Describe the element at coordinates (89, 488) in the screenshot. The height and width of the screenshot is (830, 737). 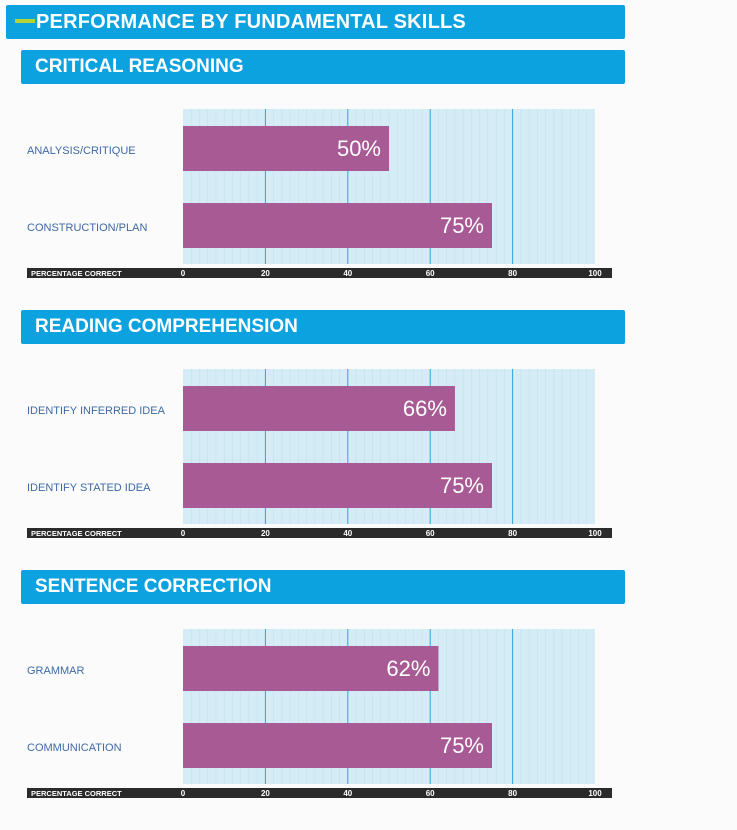
I see `category-label: IDENTIFY STATED IDEA` at that location.